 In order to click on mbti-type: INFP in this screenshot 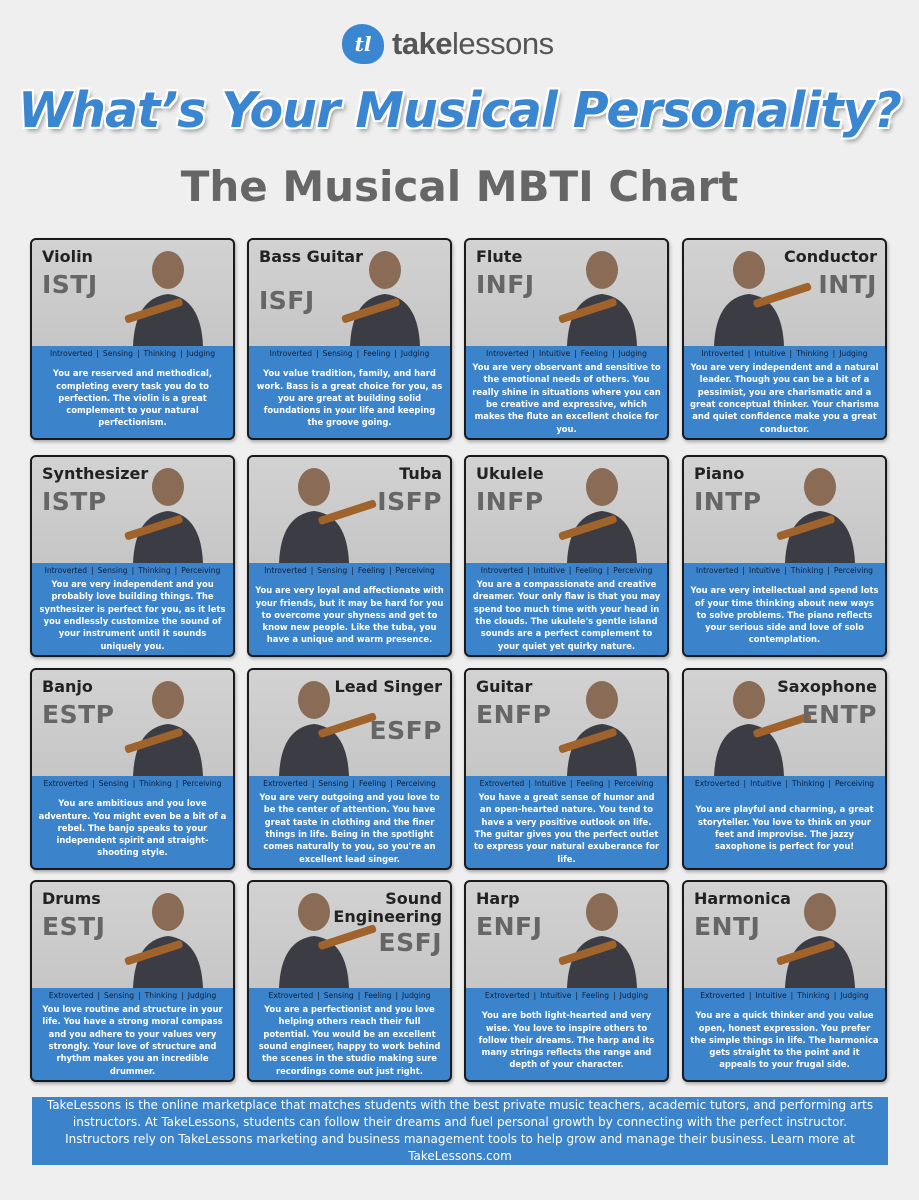, I will do `click(510, 501)`.